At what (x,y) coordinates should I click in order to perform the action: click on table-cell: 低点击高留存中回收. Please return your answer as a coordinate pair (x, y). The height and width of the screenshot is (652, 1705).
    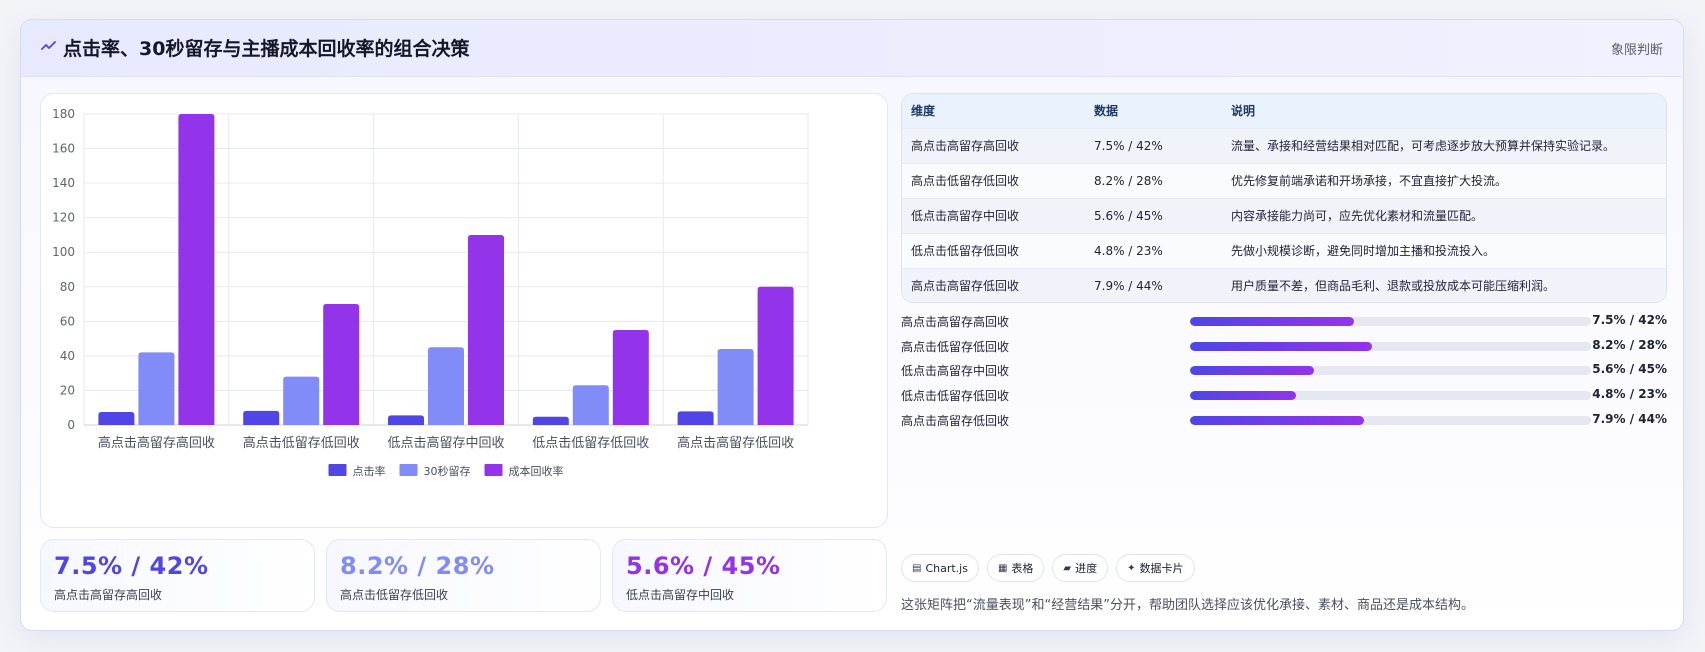
    Looking at the image, I should click on (993, 215).